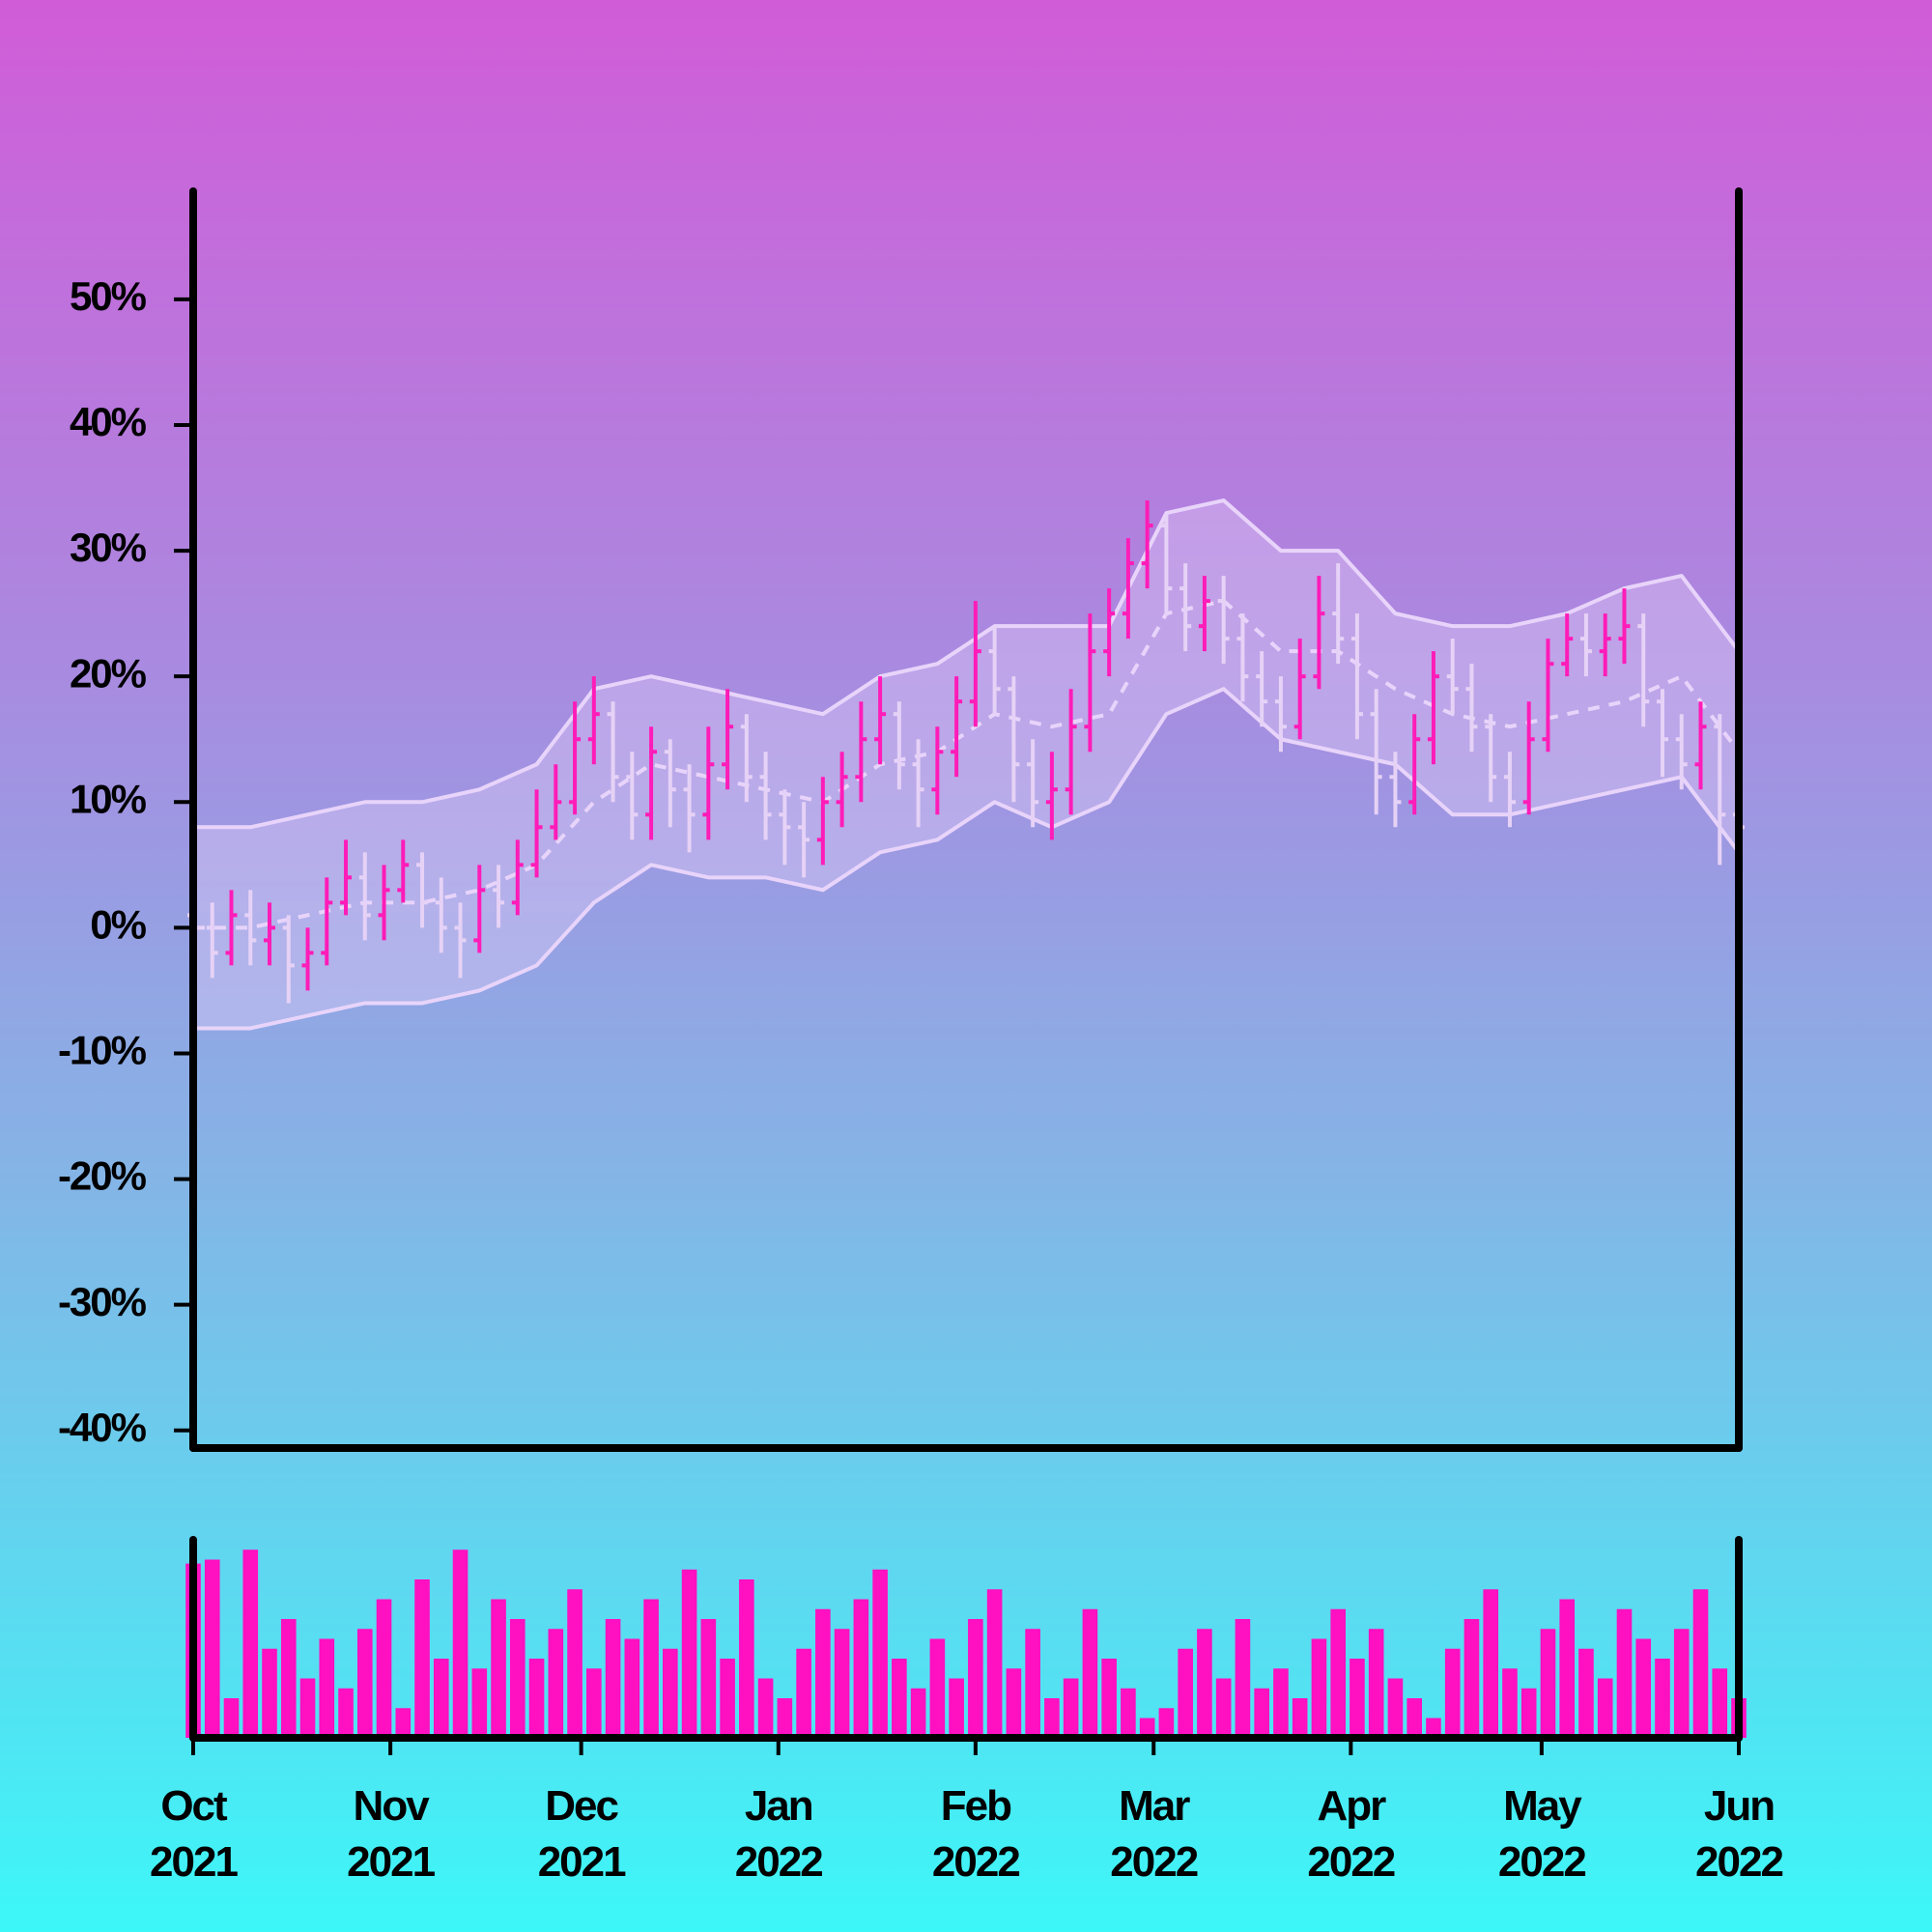  Describe the element at coordinates (102, 1050) in the screenshot. I see `y-tick-label: -10%` at that location.